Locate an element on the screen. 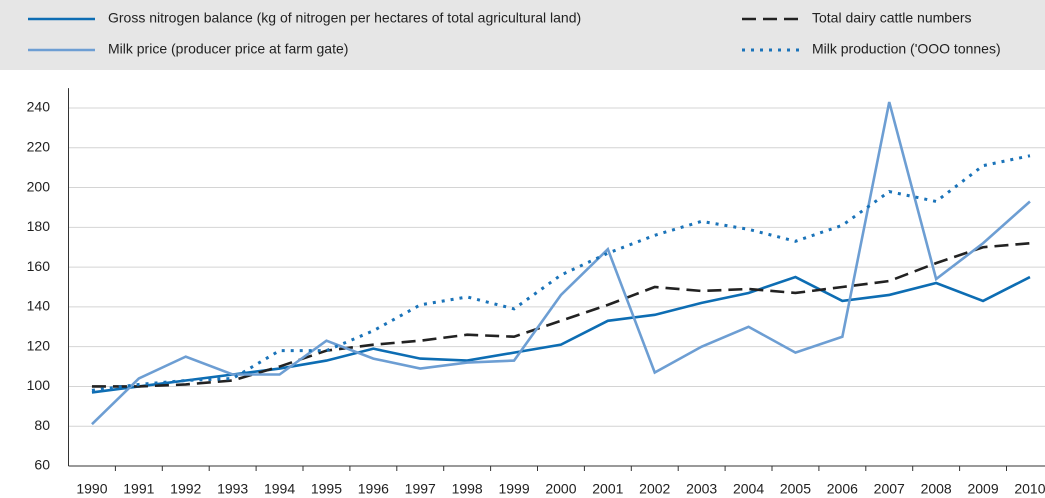 The width and height of the screenshot is (1045, 498). x-tick-label: 2000 is located at coordinates (560, 489).